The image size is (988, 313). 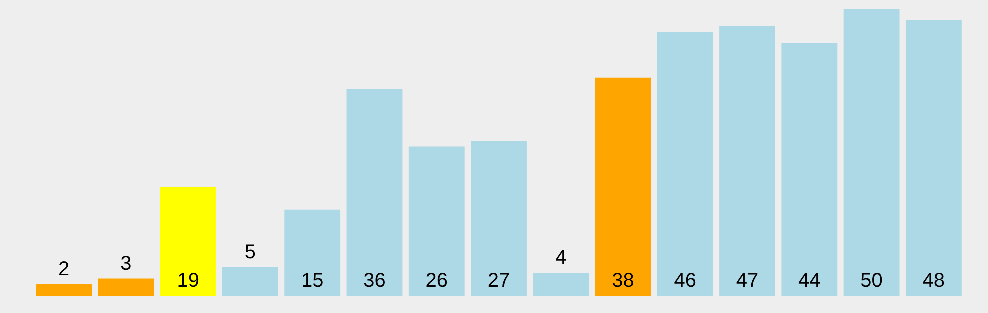 What do you see at coordinates (685, 281) in the screenshot?
I see `data-label: 46` at bounding box center [685, 281].